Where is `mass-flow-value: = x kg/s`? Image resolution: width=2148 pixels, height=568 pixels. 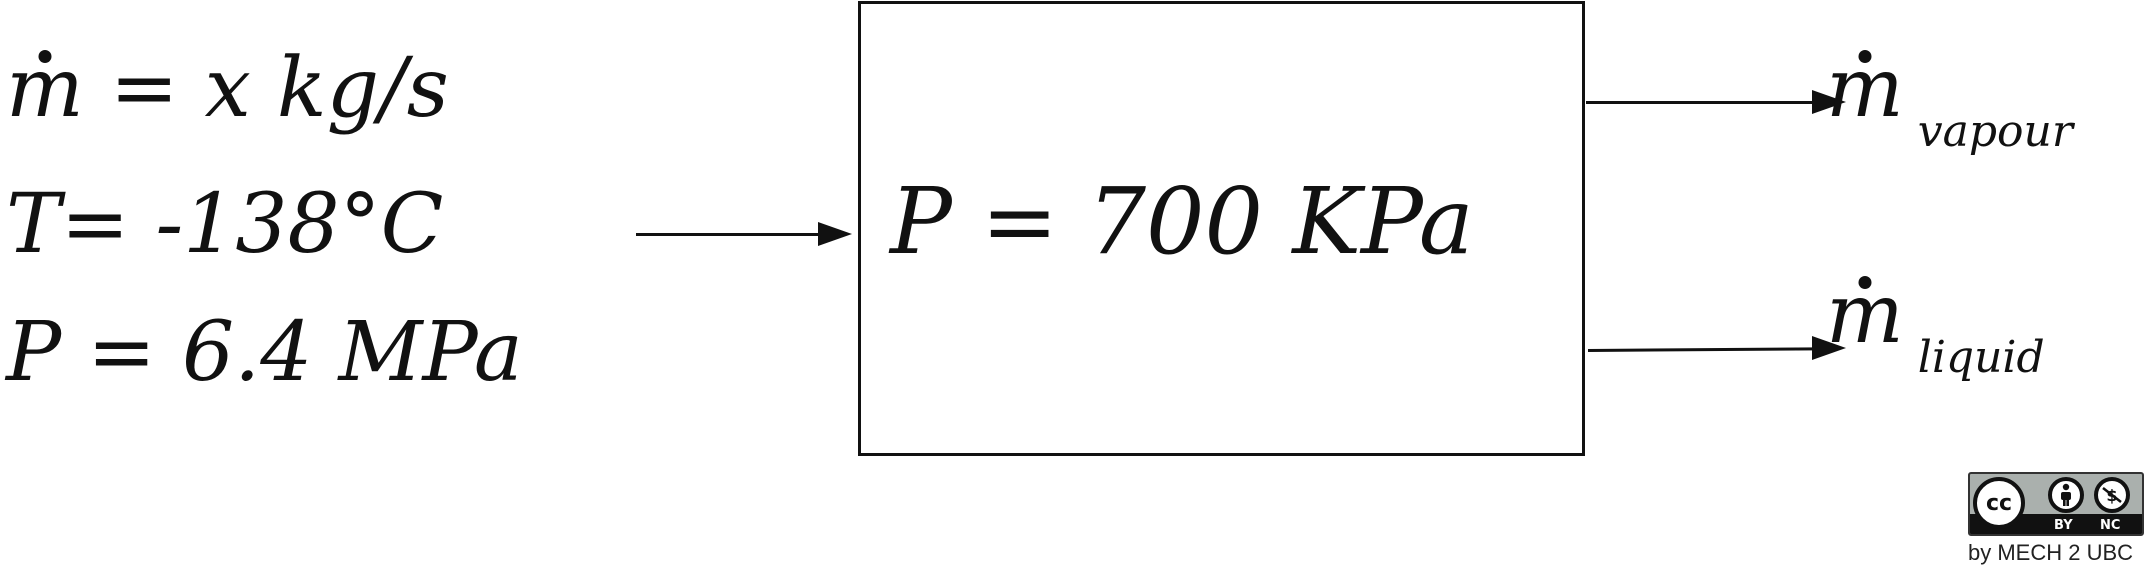 mass-flow-value: = x kg/s is located at coordinates (266, 88).